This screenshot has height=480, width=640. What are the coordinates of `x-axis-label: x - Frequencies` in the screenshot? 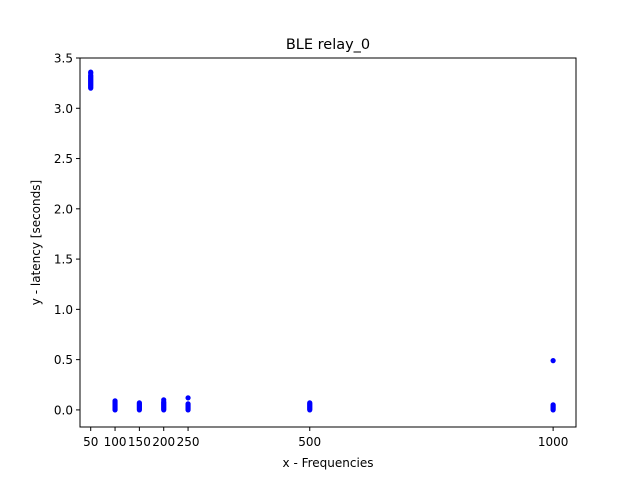 It's located at (328, 463).